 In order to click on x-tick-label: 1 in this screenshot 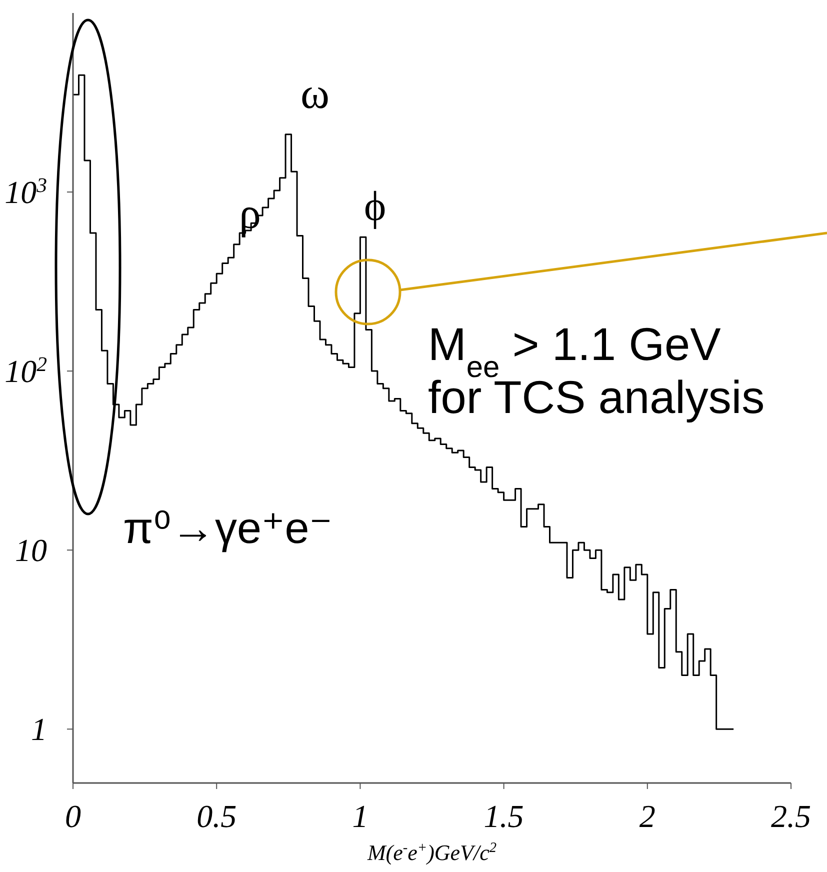, I will do `click(360, 816)`.